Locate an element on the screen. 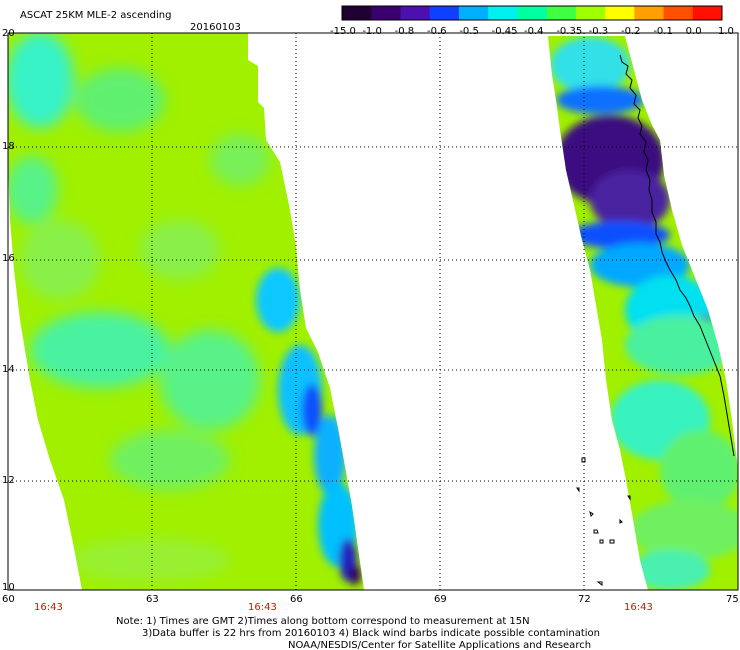  colorbar-label: 0.0 is located at coordinates (694, 31).